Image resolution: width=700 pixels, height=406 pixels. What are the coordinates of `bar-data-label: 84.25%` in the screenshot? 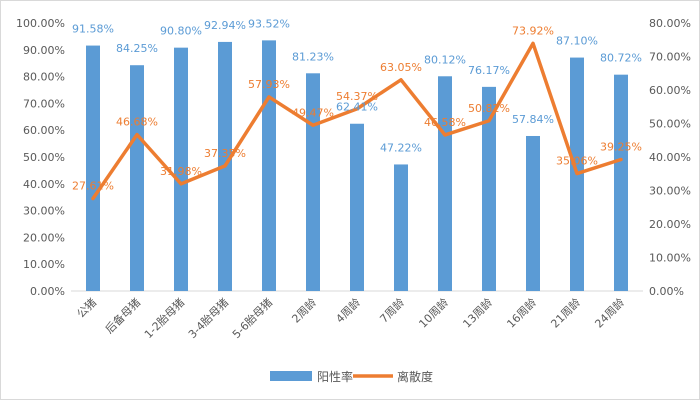 It's located at (137, 48).